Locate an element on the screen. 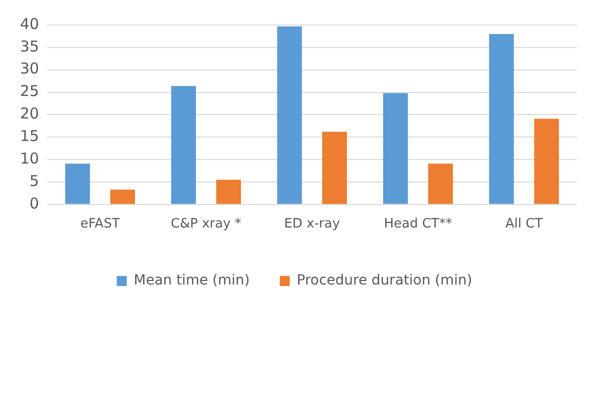  y-tick-label: 15 is located at coordinates (30, 136).